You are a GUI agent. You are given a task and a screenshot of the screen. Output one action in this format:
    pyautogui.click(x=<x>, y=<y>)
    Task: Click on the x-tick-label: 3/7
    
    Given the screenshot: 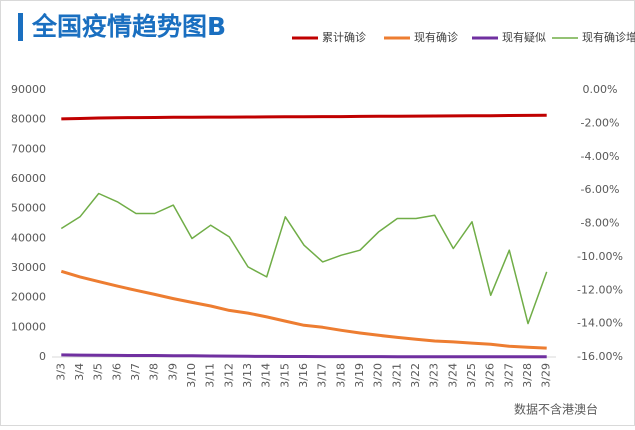 What is the action you would take?
    pyautogui.click(x=135, y=372)
    